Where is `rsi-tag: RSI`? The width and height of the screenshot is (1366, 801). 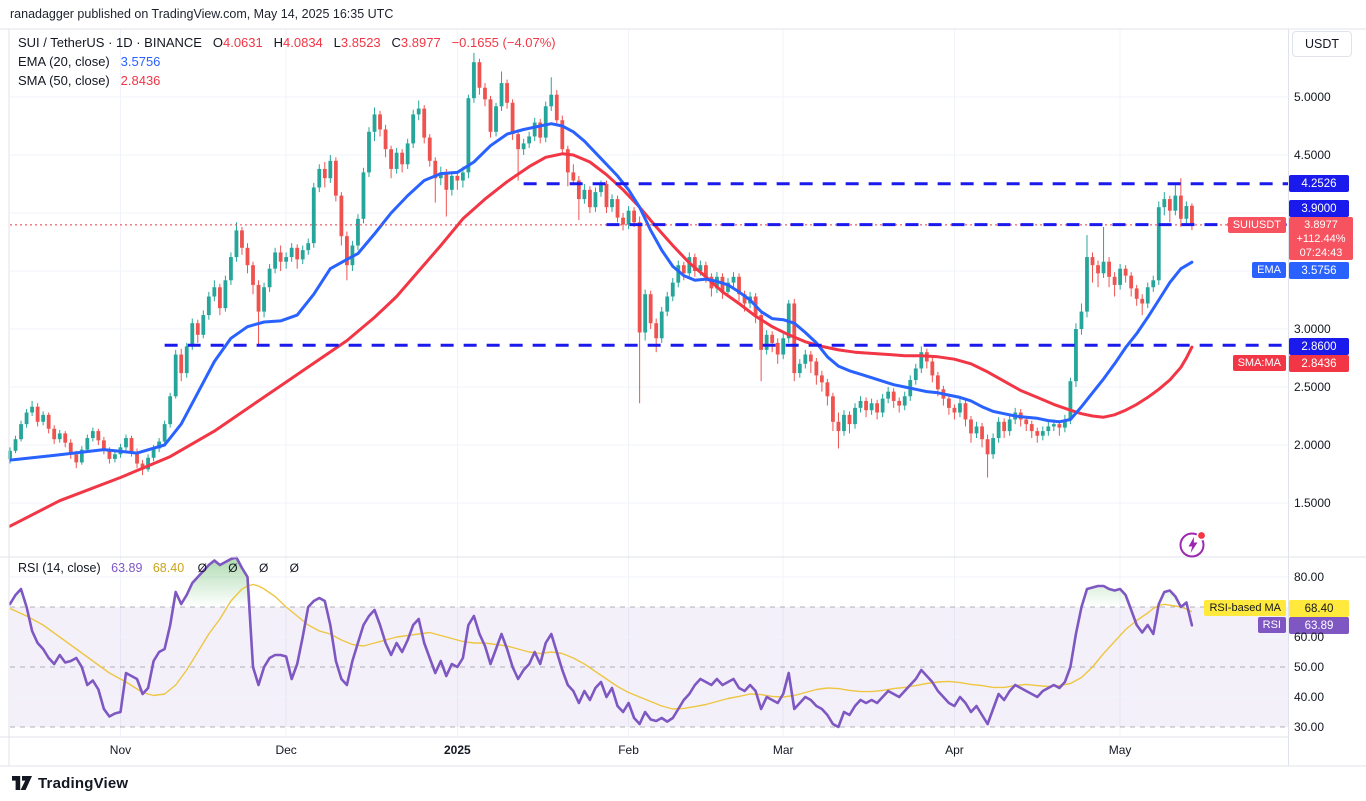
rsi-tag: RSI is located at coordinates (1271, 625).